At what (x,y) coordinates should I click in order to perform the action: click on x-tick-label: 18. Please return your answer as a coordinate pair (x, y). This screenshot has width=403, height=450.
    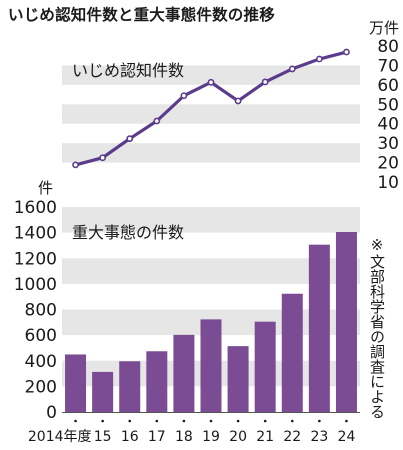
    Looking at the image, I should click on (184, 437).